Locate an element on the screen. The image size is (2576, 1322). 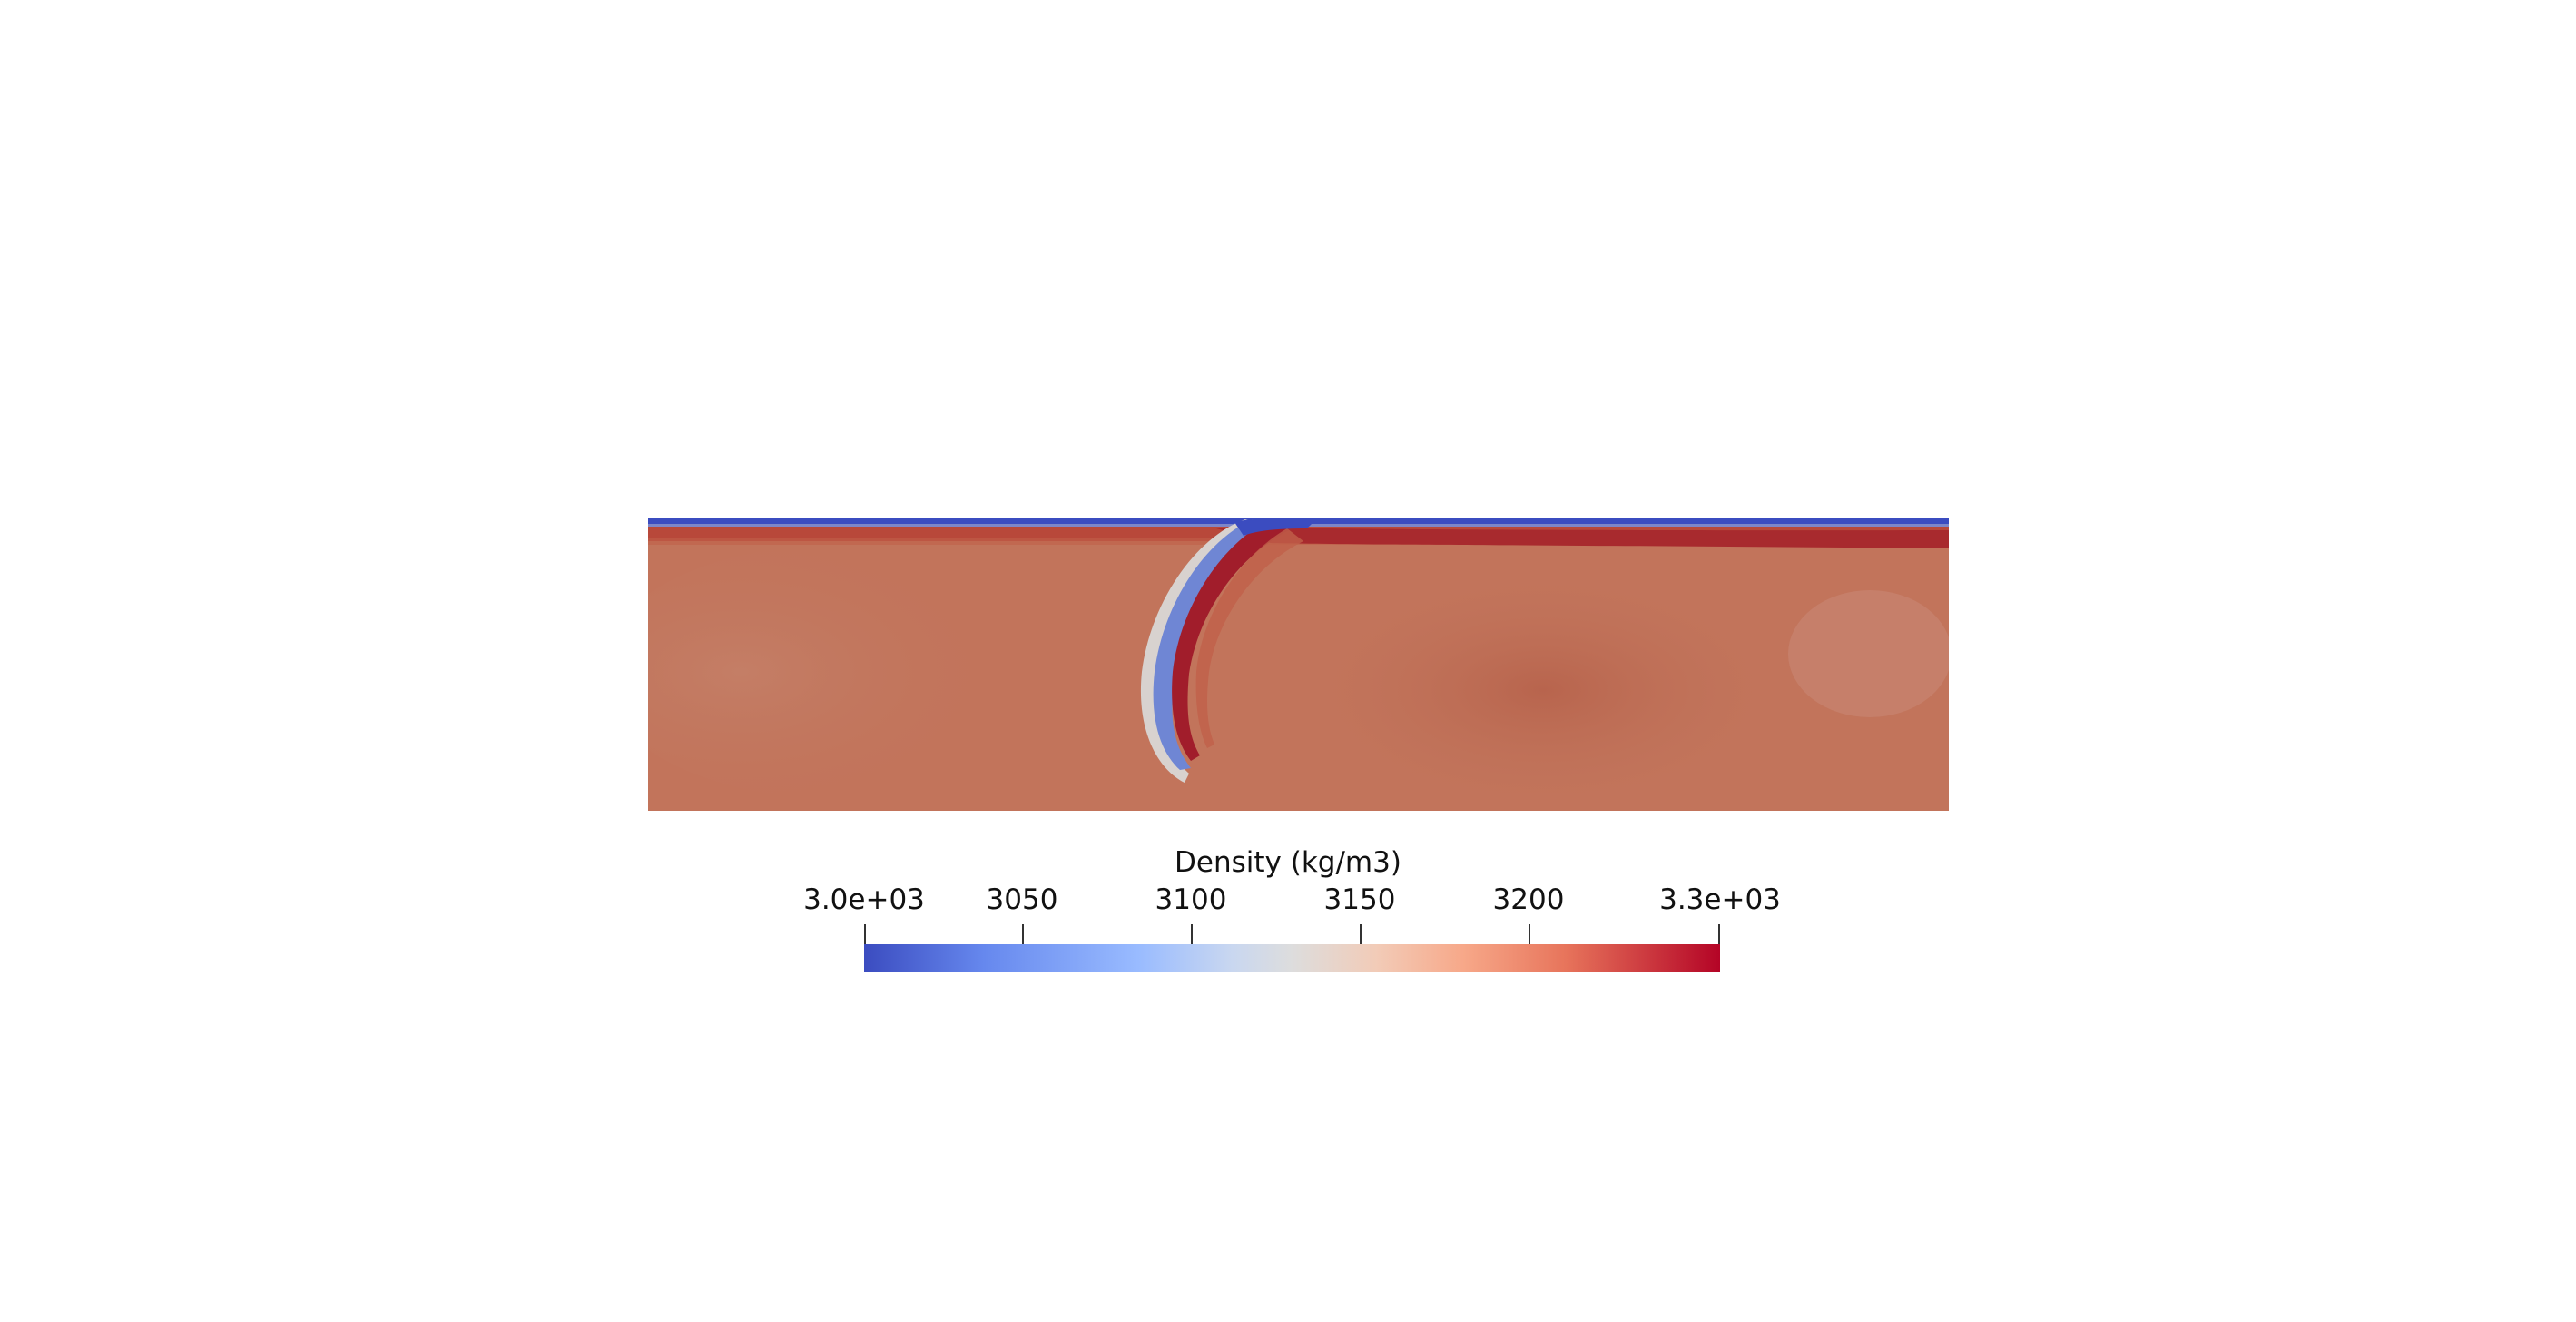
slab-outer-light is located at coordinates (1205, 651).